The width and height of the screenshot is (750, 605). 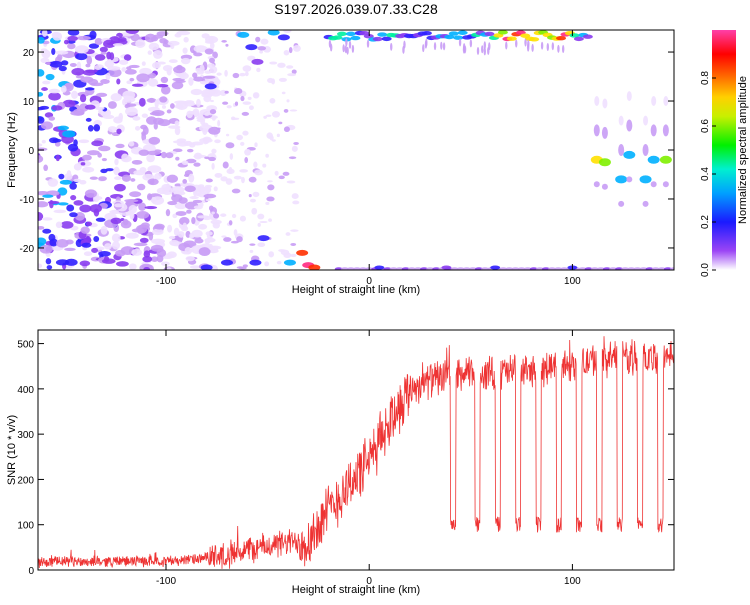 I want to click on snr-xtick-label: 0, so click(x=369, y=581).